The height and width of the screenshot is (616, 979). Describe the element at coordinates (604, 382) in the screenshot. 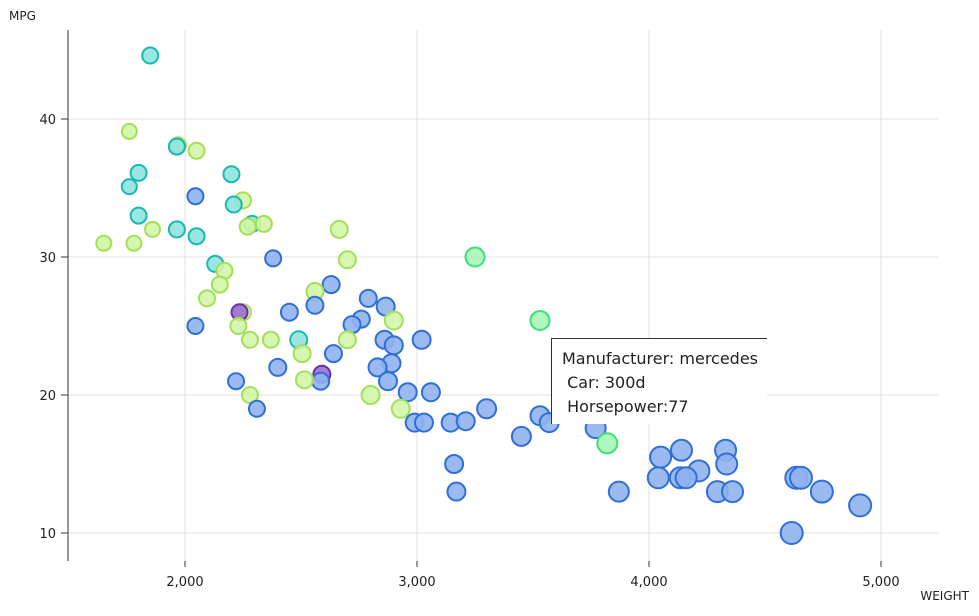

I see `tooltip-car: Car: 300d` at that location.